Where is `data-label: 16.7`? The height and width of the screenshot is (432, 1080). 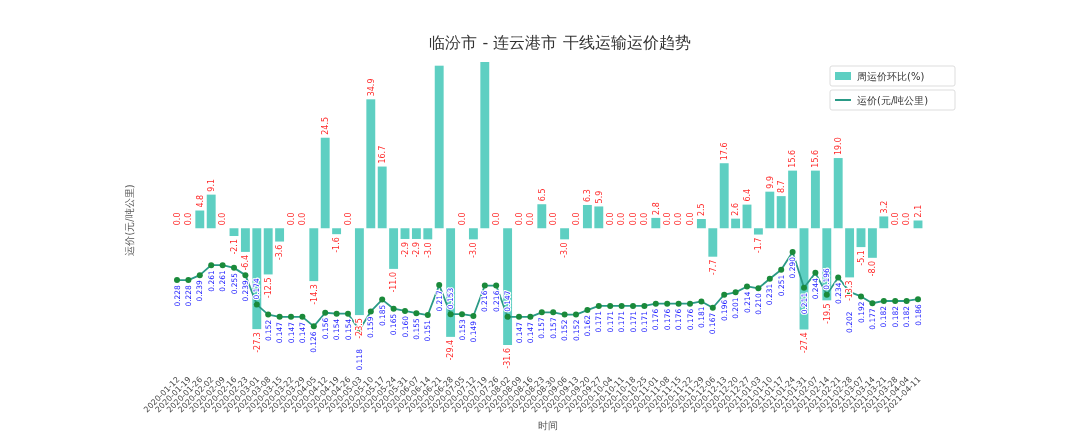
data-label: 16.7 is located at coordinates (382, 154).